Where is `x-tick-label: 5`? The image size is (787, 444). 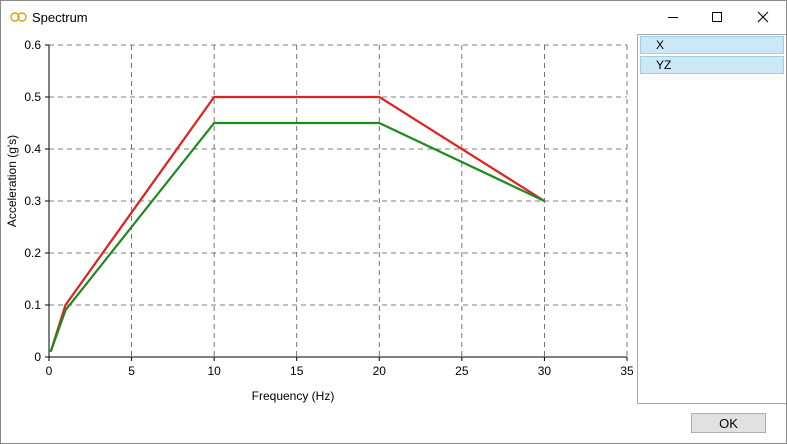 x-tick-label: 5 is located at coordinates (131, 371).